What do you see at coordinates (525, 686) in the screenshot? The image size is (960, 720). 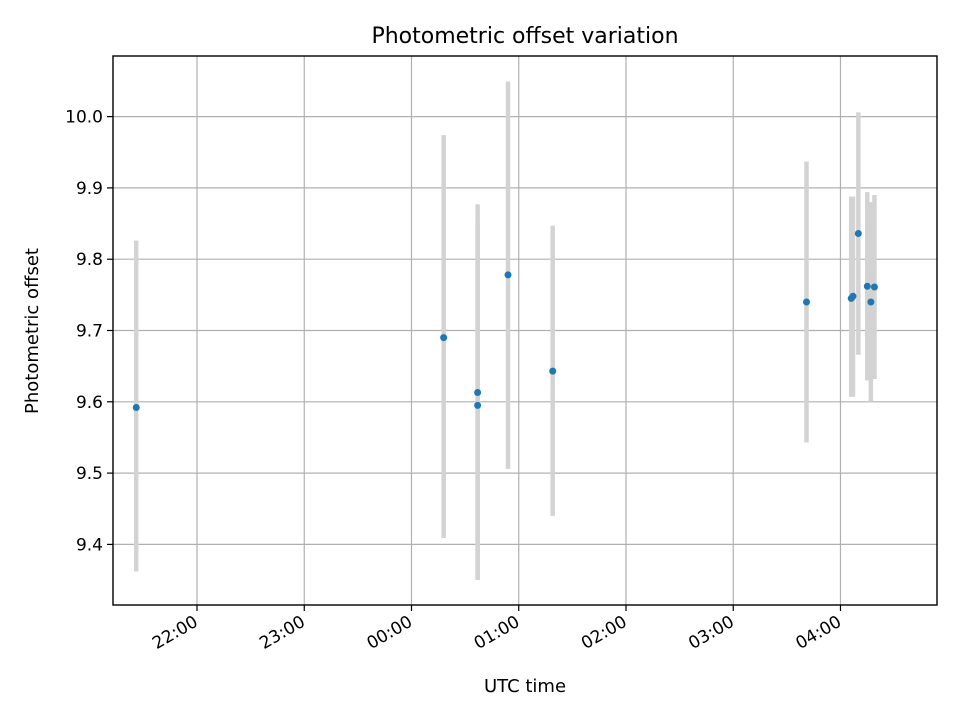 I see `x-axis-label: UTC time` at bounding box center [525, 686].